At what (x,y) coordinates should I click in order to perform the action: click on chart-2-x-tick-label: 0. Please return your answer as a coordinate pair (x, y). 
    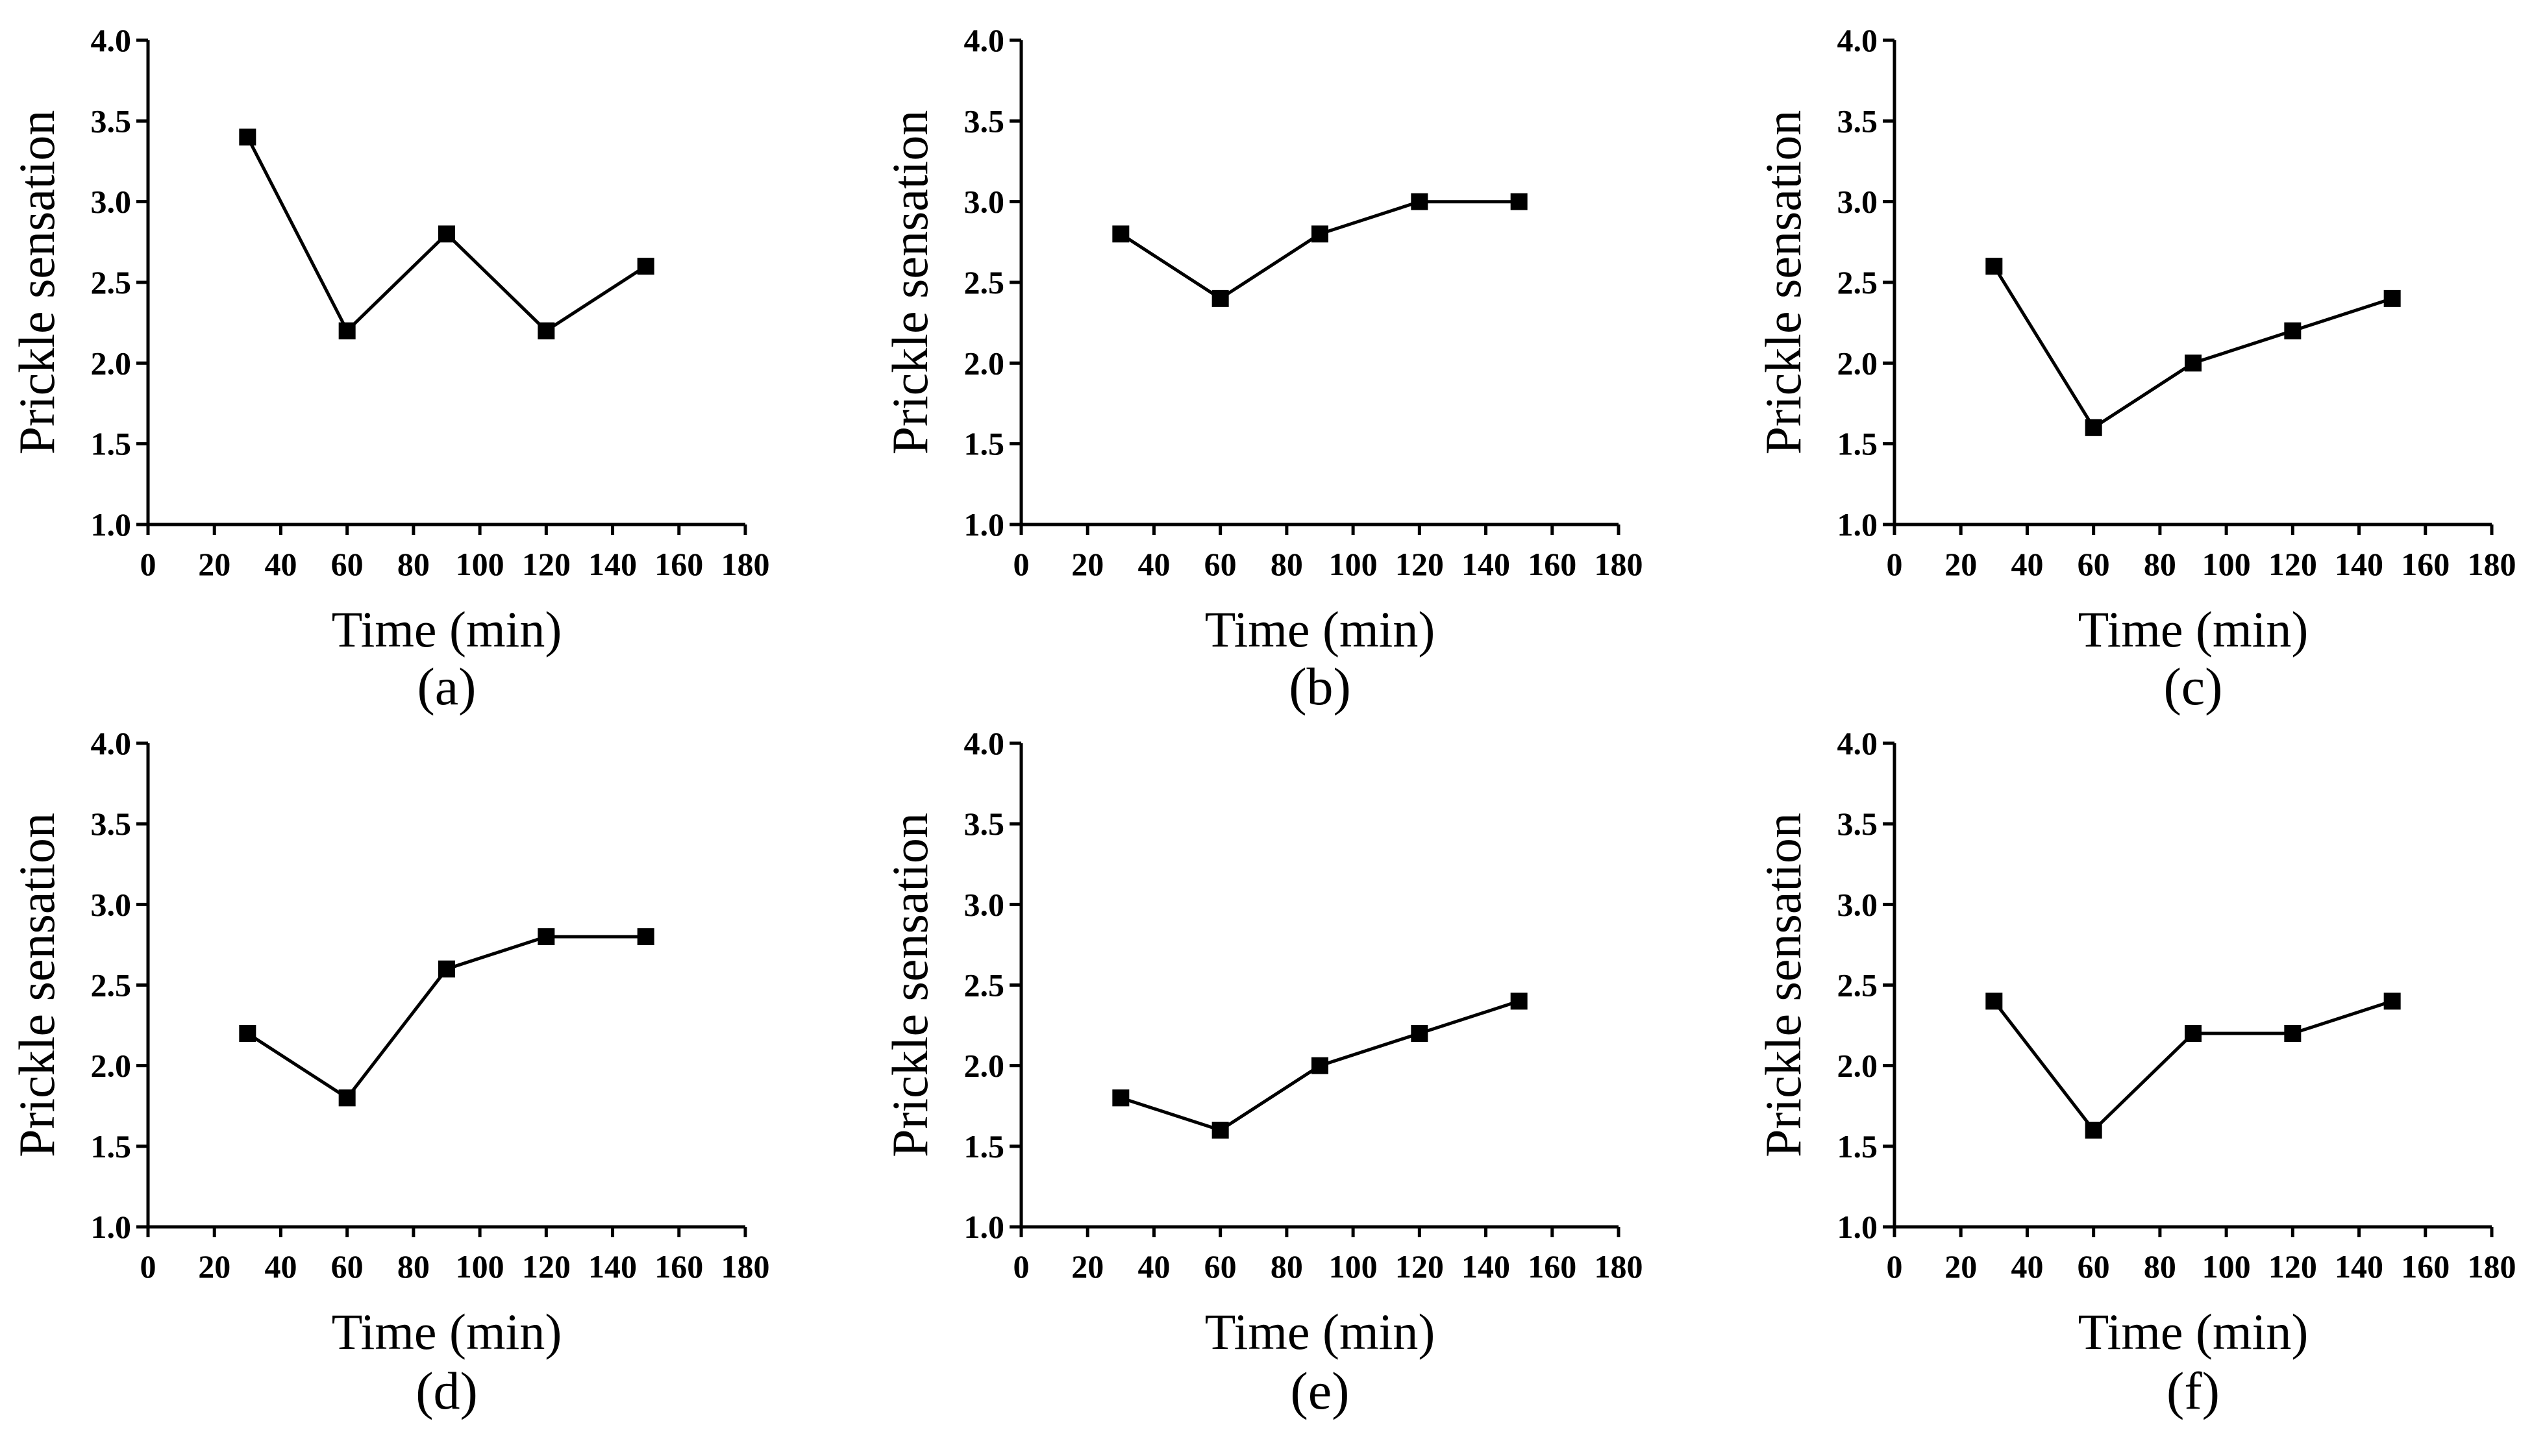
    Looking at the image, I should click on (1895, 564).